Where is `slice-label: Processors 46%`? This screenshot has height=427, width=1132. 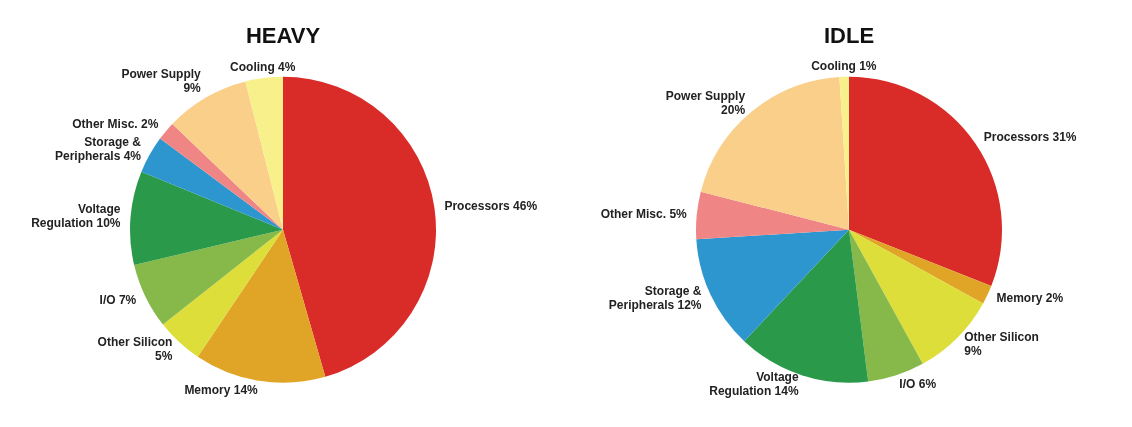 slice-label: Processors 46% is located at coordinates (491, 206).